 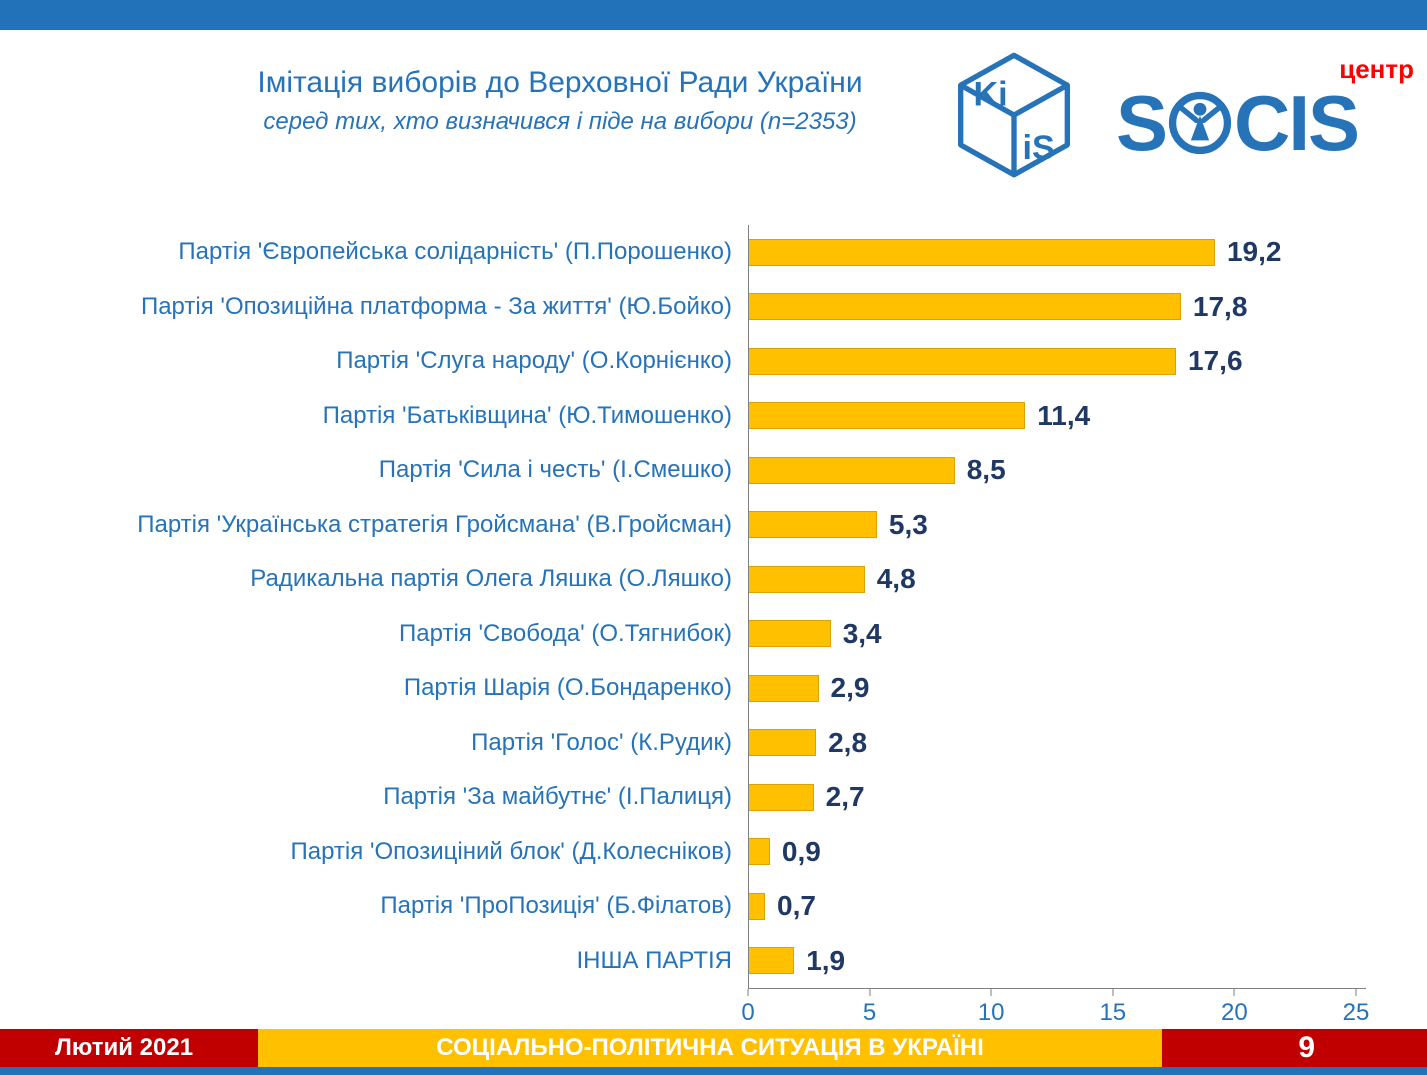 What do you see at coordinates (534, 361) in the screenshot?
I see `category-label: Партія 'Слуга народу' (О.Корнієнко)` at bounding box center [534, 361].